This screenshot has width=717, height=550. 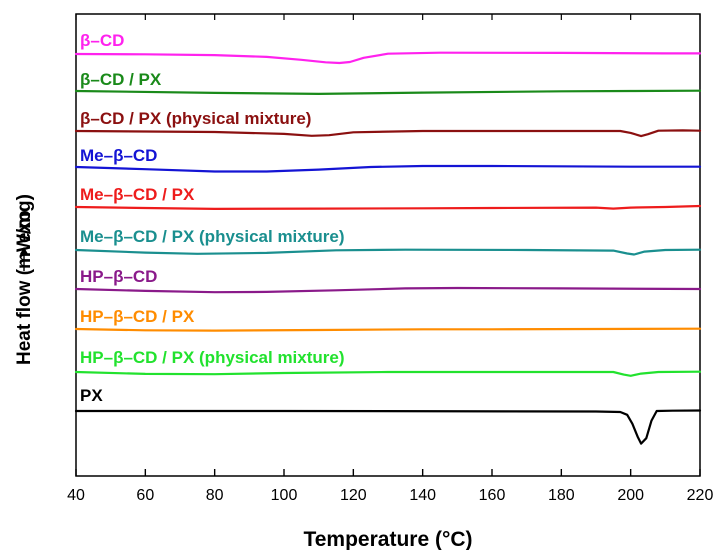 What do you see at coordinates (284, 495) in the screenshot?
I see `x-tick-label: 100` at bounding box center [284, 495].